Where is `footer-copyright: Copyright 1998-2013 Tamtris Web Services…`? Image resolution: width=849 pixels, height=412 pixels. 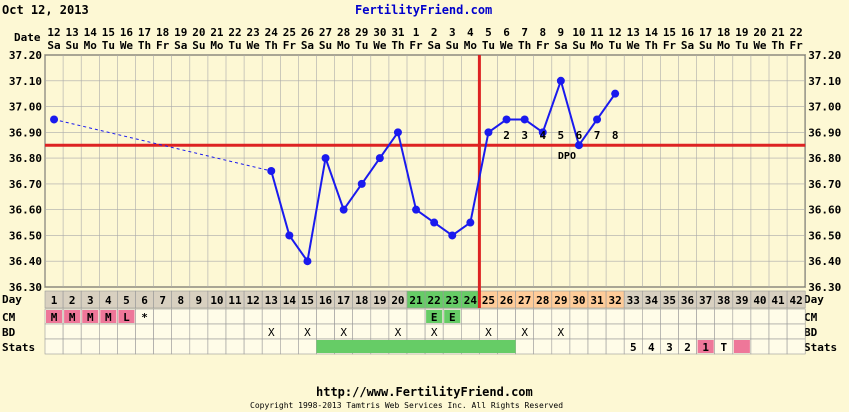 footer-copyright: Copyright 1998-2013 Tamtris Web Services… is located at coordinates (407, 405).